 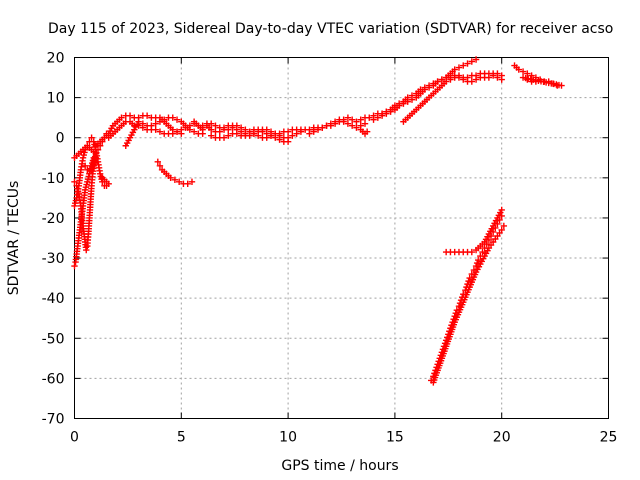 I want to click on series-midday-c, so click(x=262, y=132).